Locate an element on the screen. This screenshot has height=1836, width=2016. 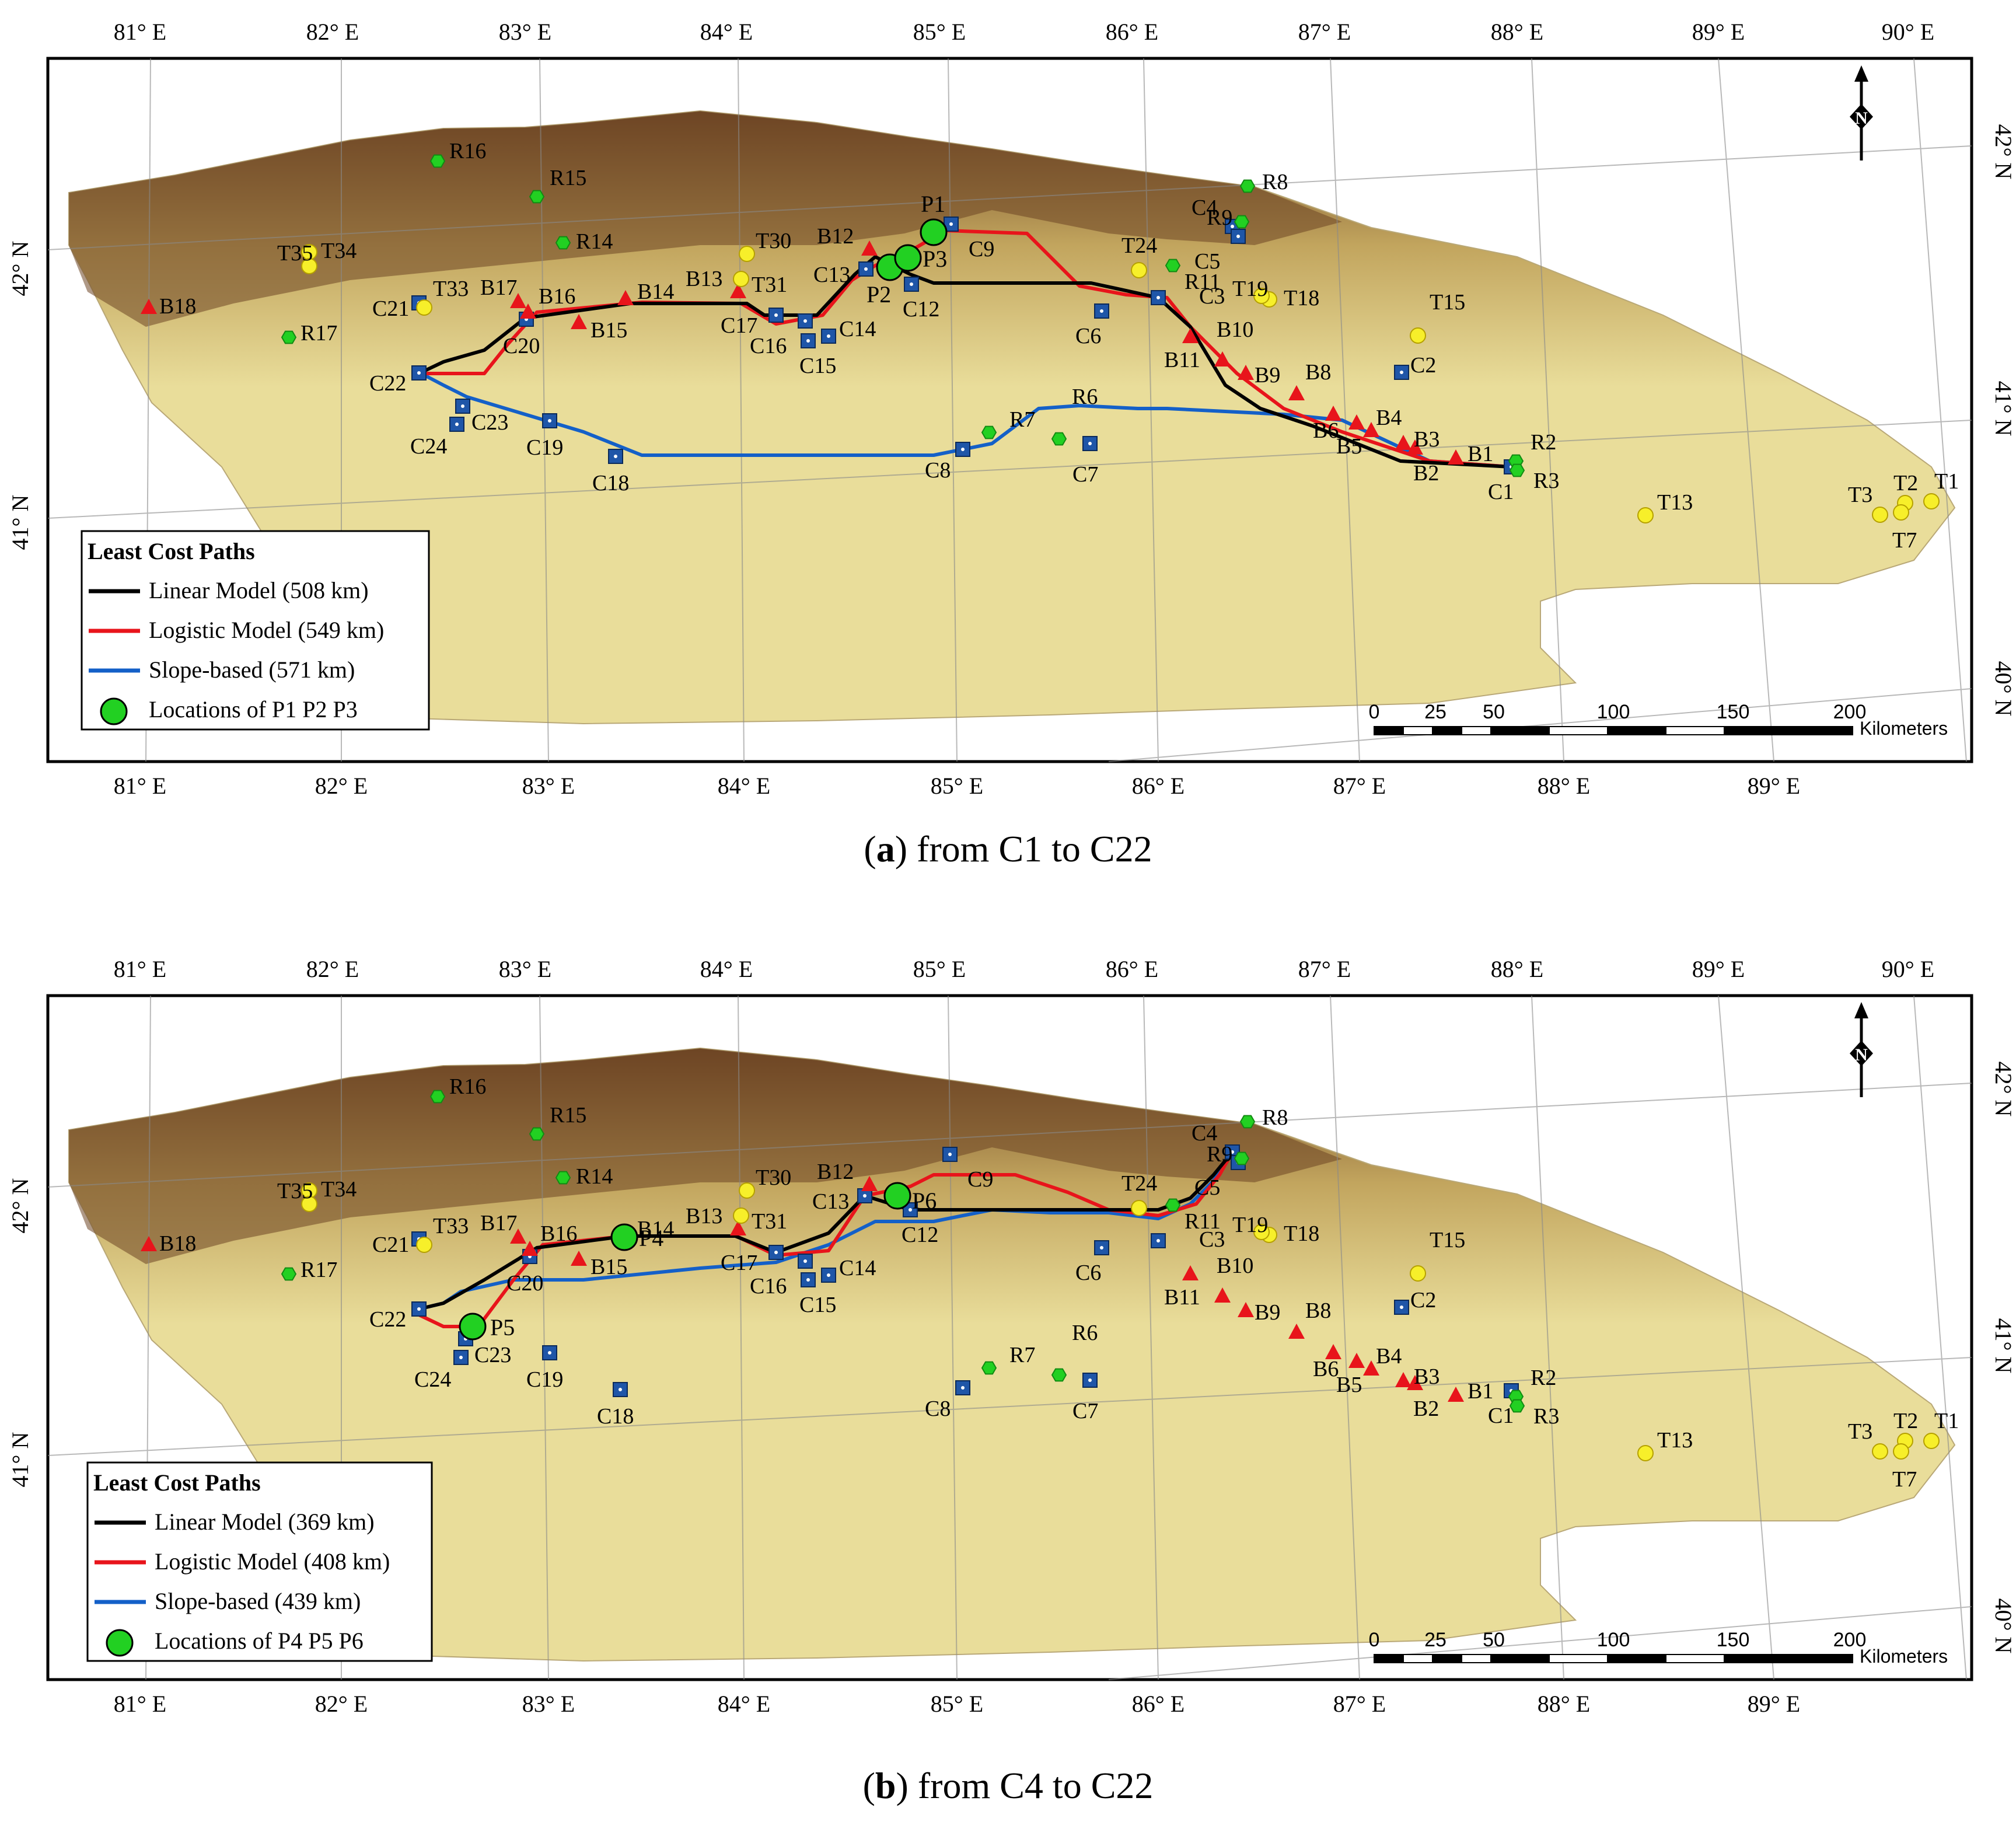
site-label-b6: B6 is located at coordinates (1326, 431).